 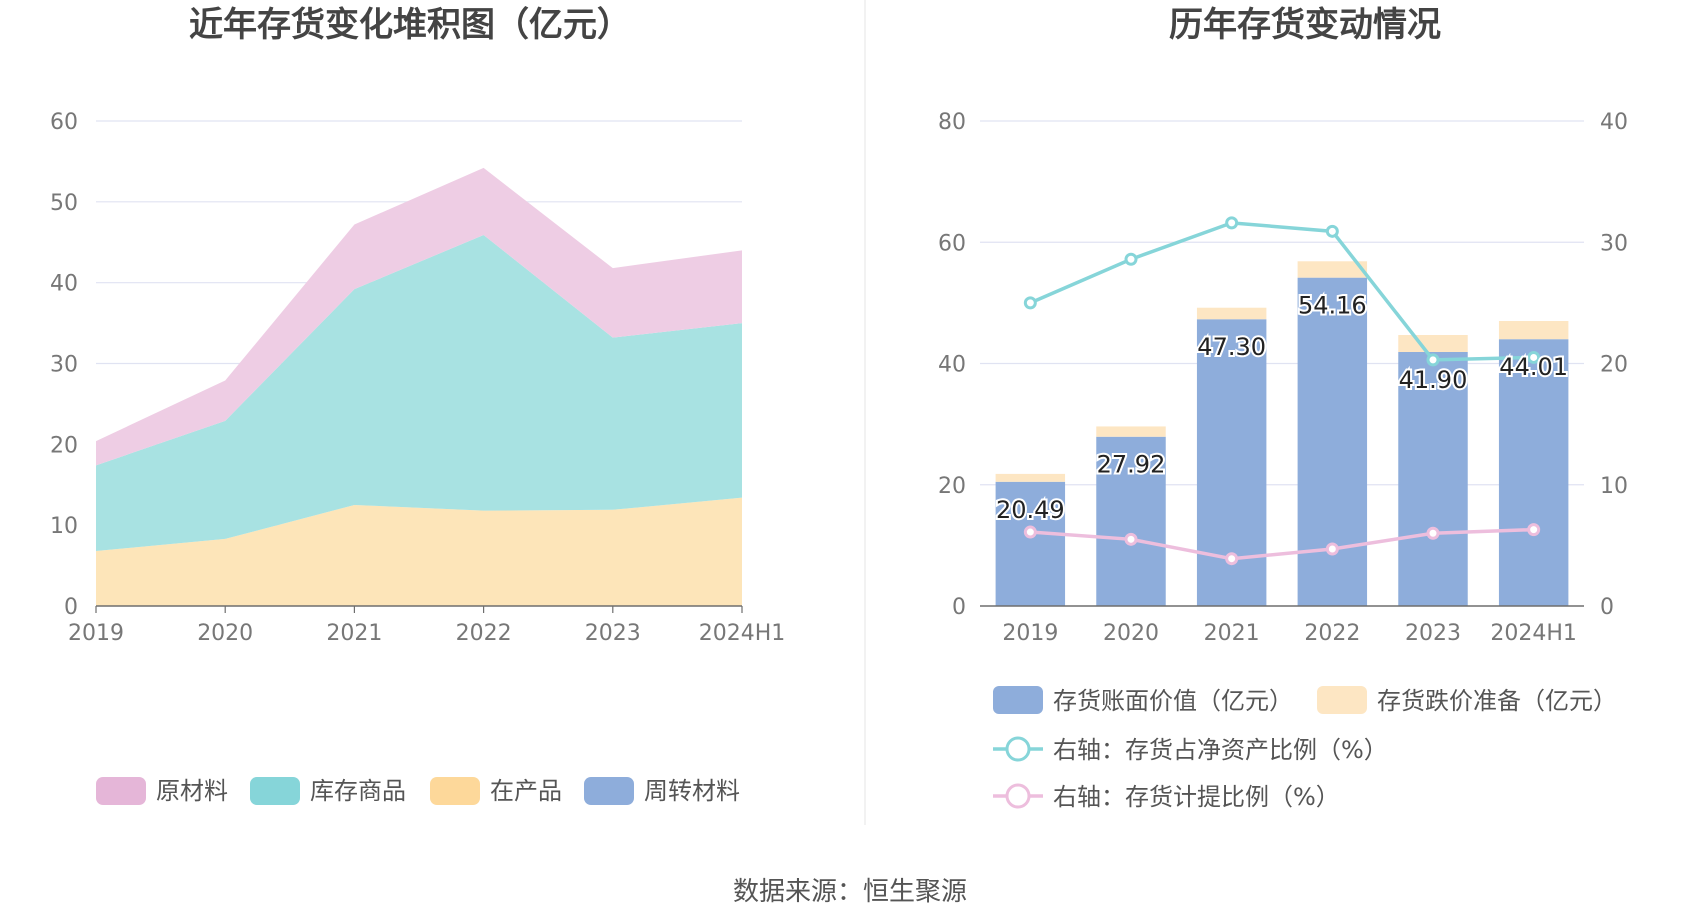 I want to click on left-x-tick-label: 2022, so click(x=484, y=633).